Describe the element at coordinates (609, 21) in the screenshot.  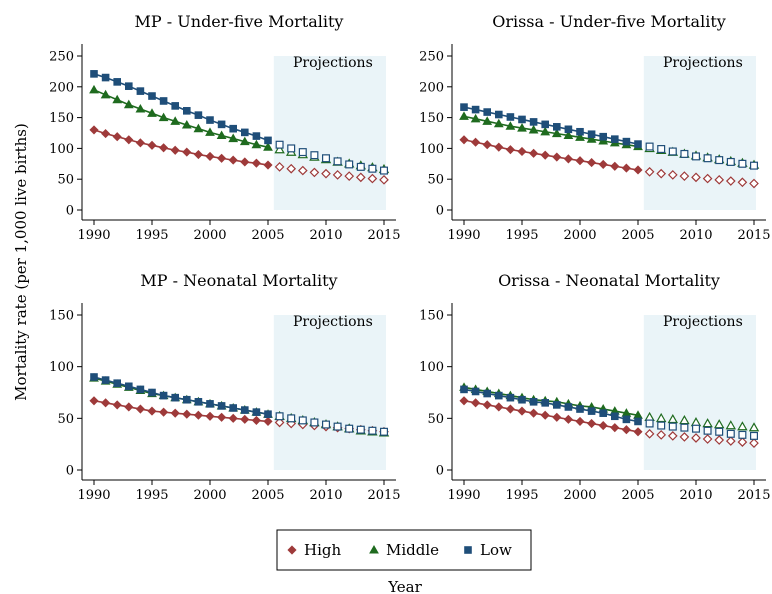
I see `panel-title: Orissa - Under-five Mortality` at that location.